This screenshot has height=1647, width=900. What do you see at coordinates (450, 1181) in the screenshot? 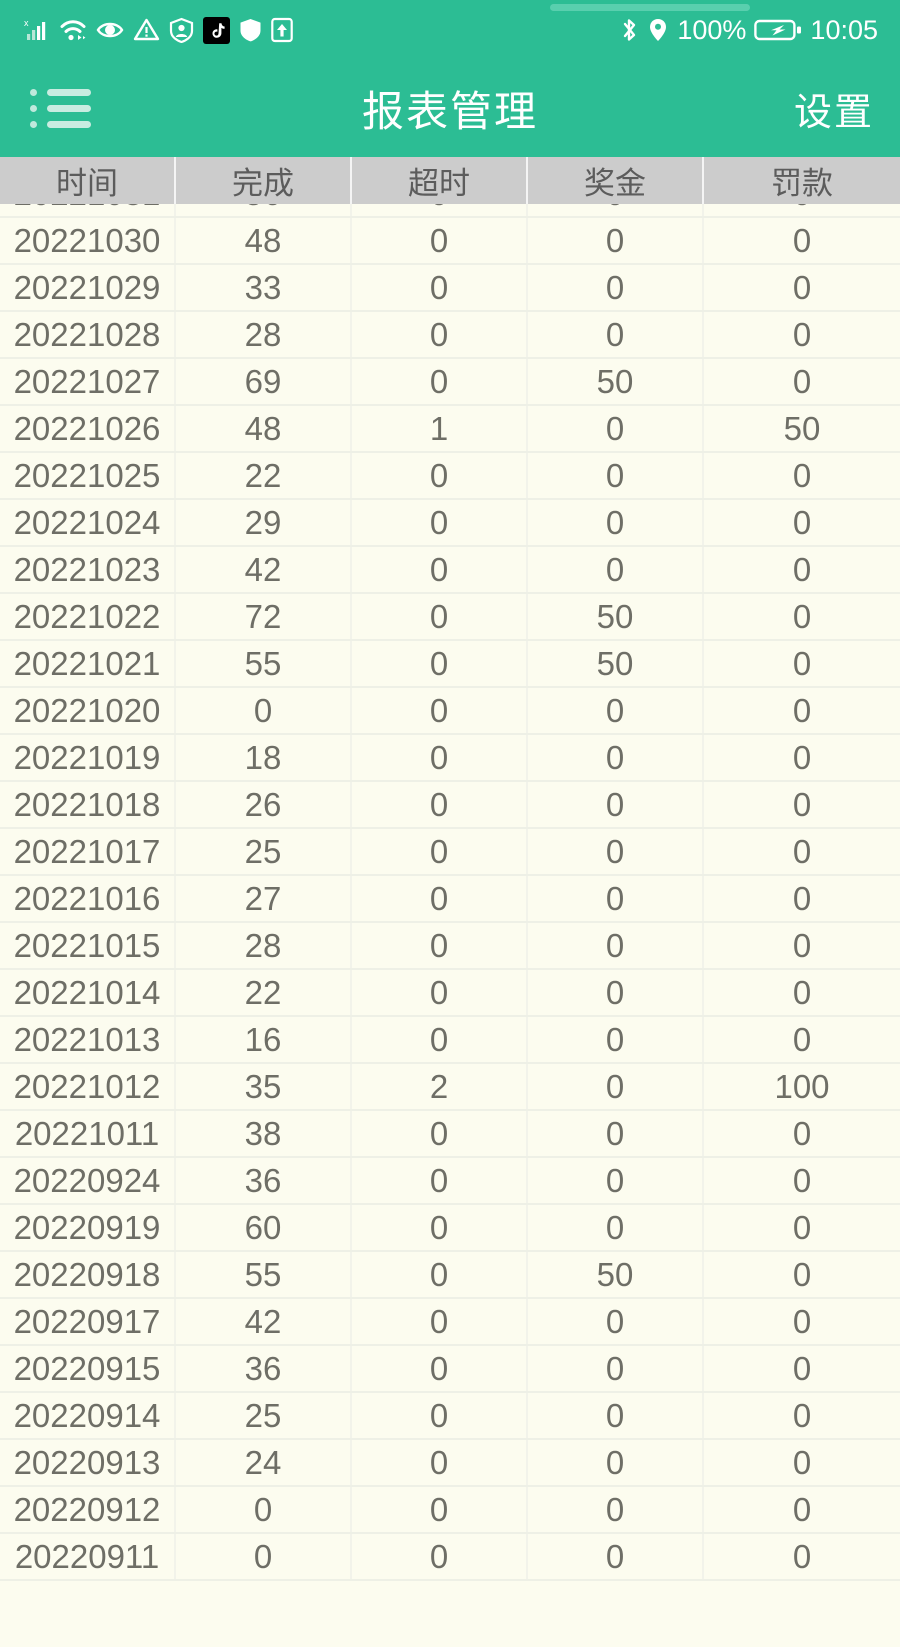
I see `table-row: 20220924 36 0 0 0` at bounding box center [450, 1181].